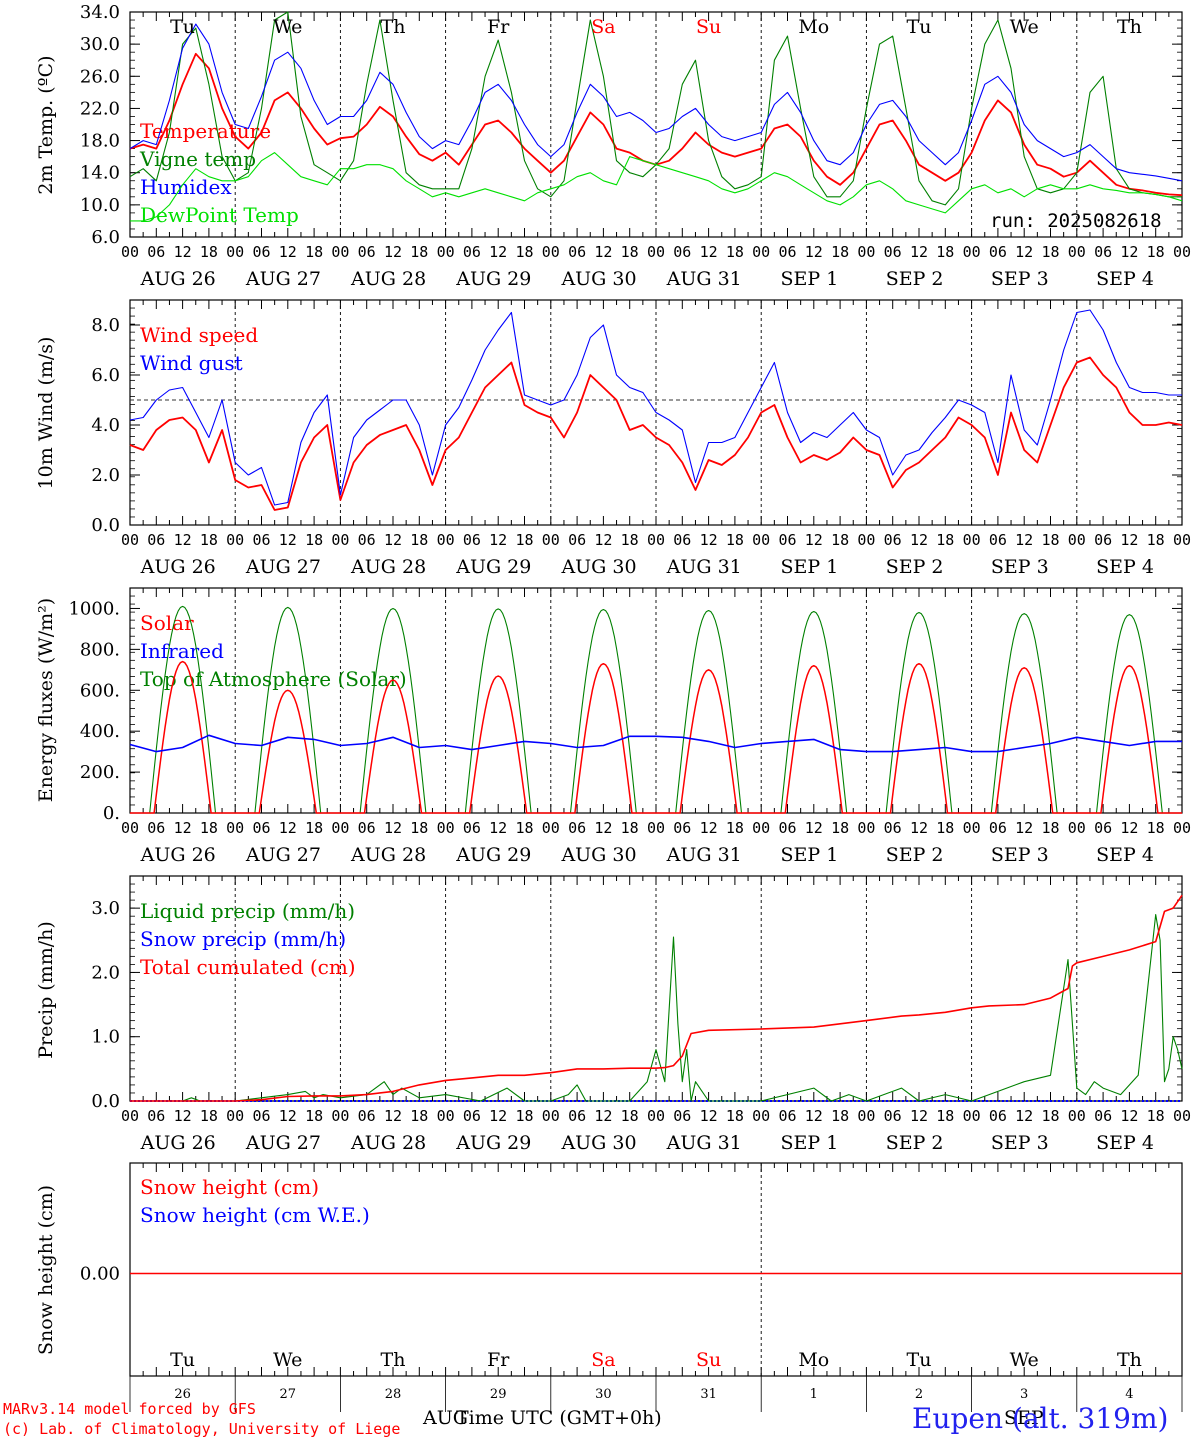  I want to click on date-label: AUG 31, so click(704, 855).